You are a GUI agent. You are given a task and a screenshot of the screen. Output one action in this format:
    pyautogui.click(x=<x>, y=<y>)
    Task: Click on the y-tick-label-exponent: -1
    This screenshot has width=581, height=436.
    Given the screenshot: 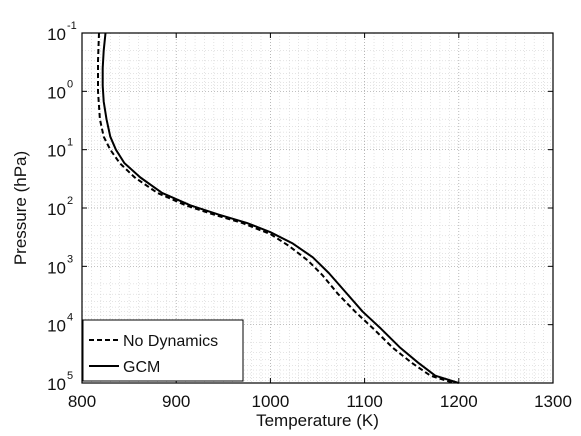 What is the action you would take?
    pyautogui.click(x=72, y=26)
    